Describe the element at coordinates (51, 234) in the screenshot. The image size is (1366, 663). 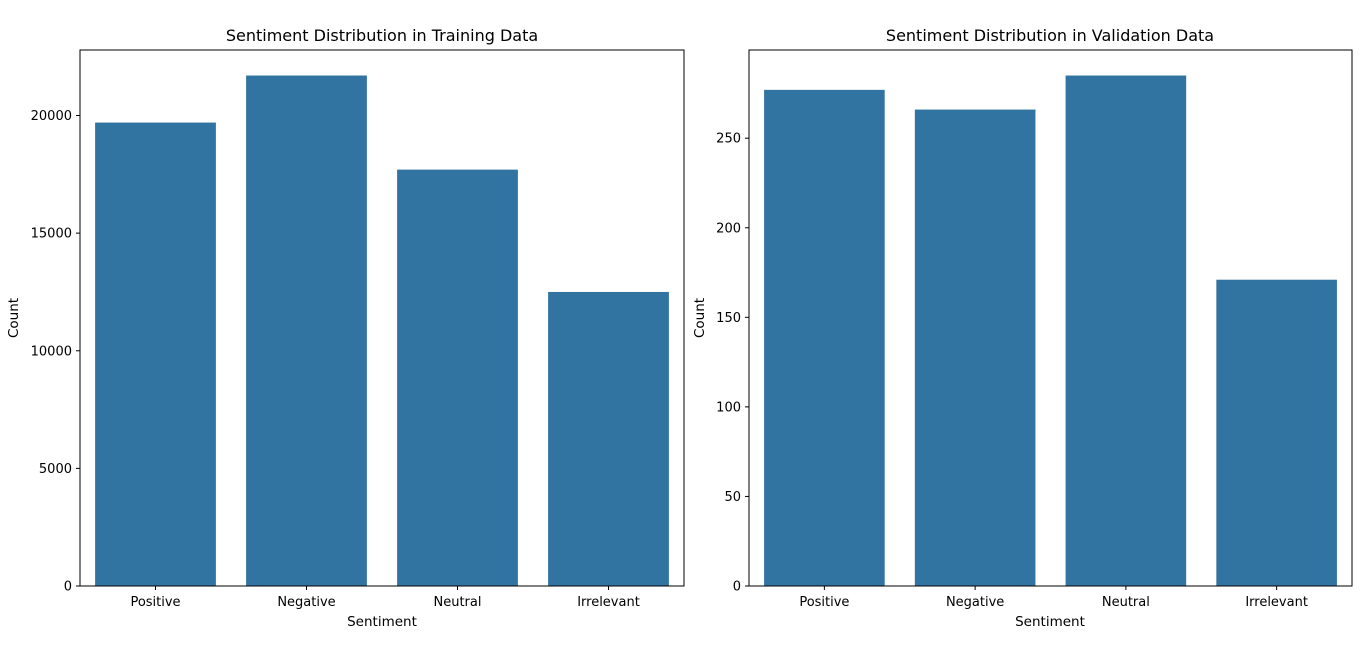
I see `y-tick-label: 15000` at that location.